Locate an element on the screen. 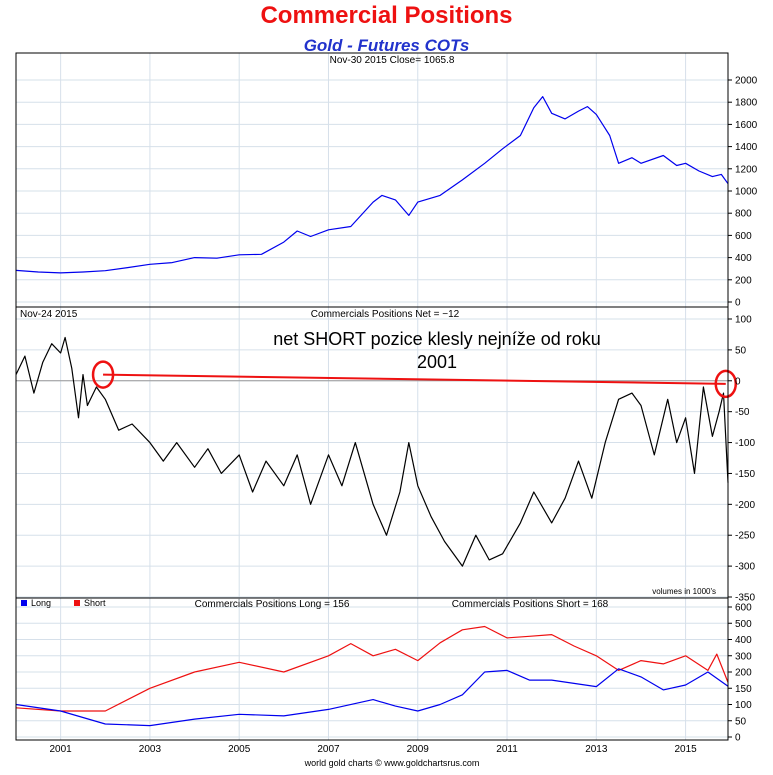 This screenshot has height=775, width=773. y-tick-label: -300 is located at coordinates (745, 567).